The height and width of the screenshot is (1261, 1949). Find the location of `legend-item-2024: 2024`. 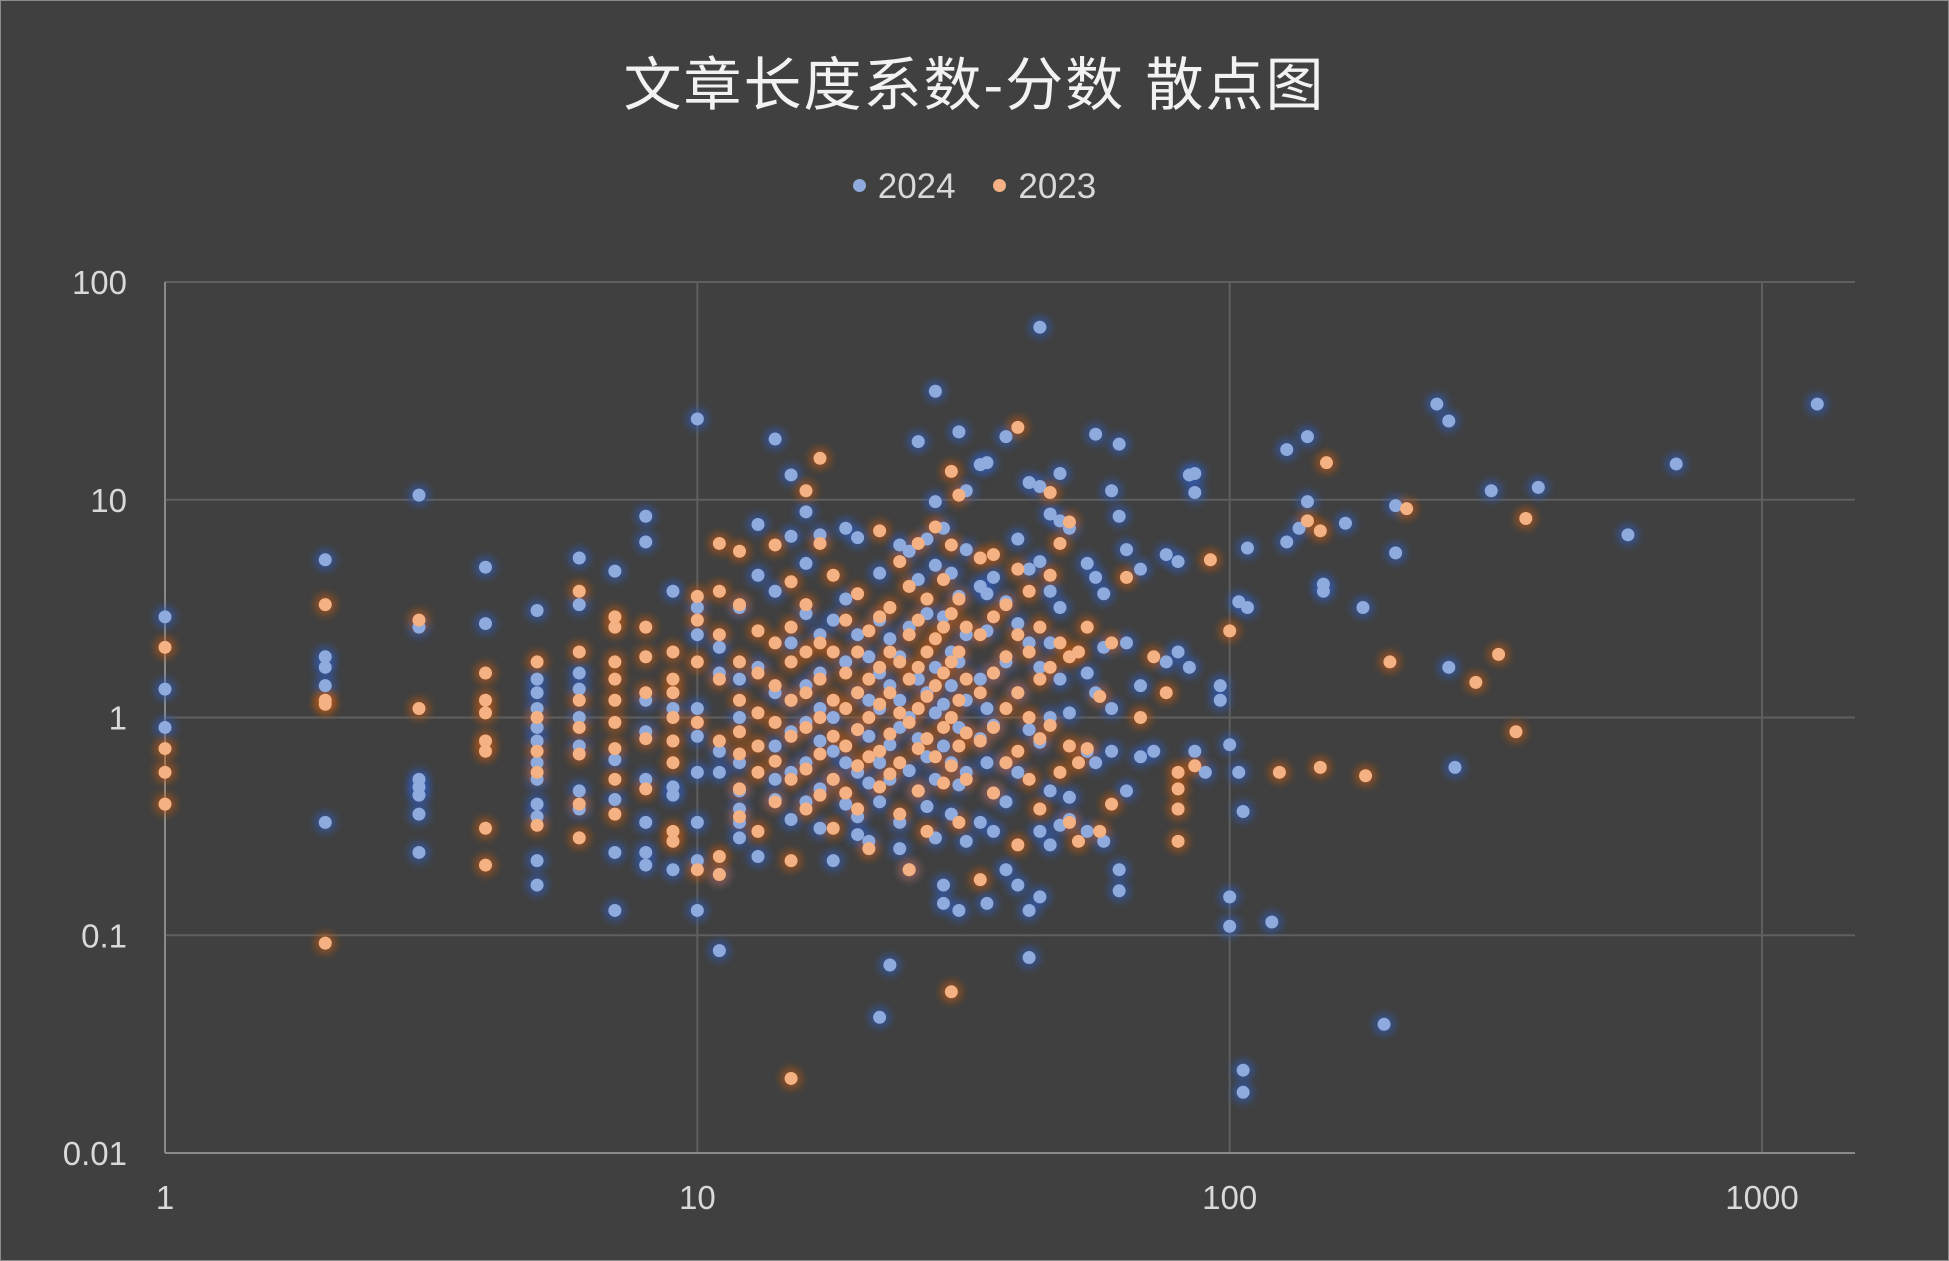

legend-item-2024: 2024 is located at coordinates (904, 187).